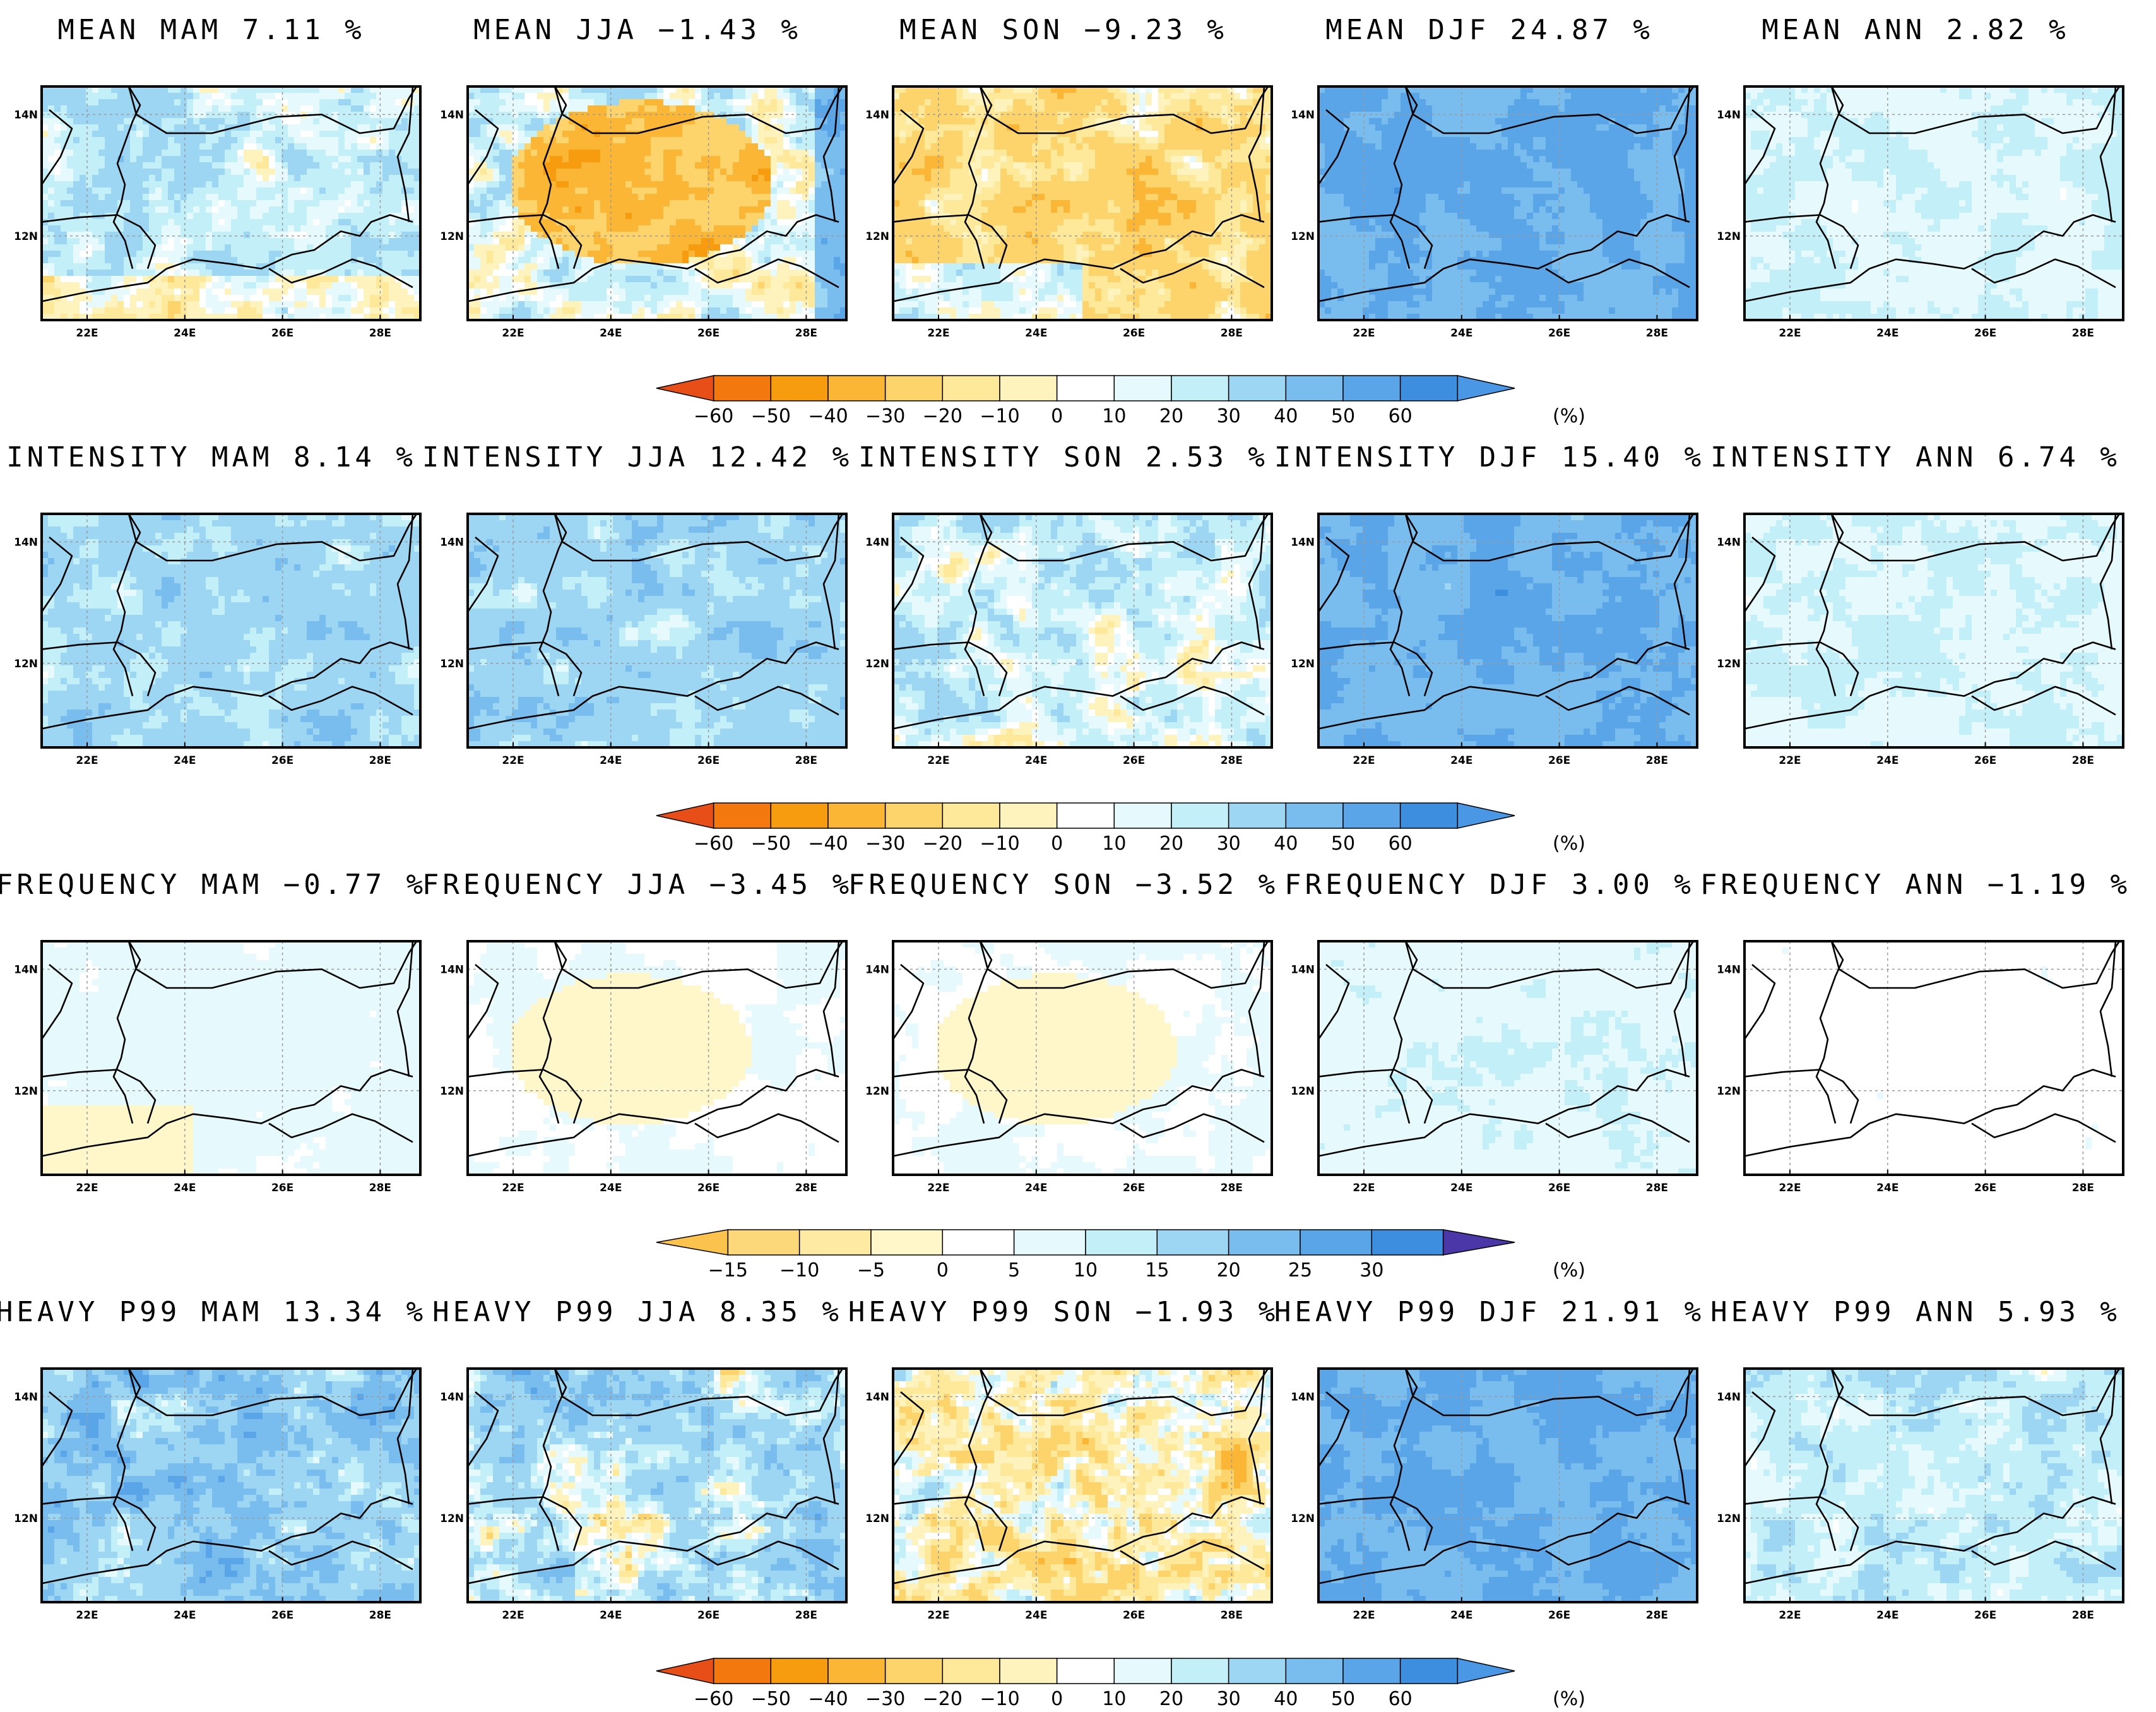  What do you see at coordinates (1229, 1270) in the screenshot?
I see `colorbar-label: 20` at bounding box center [1229, 1270].